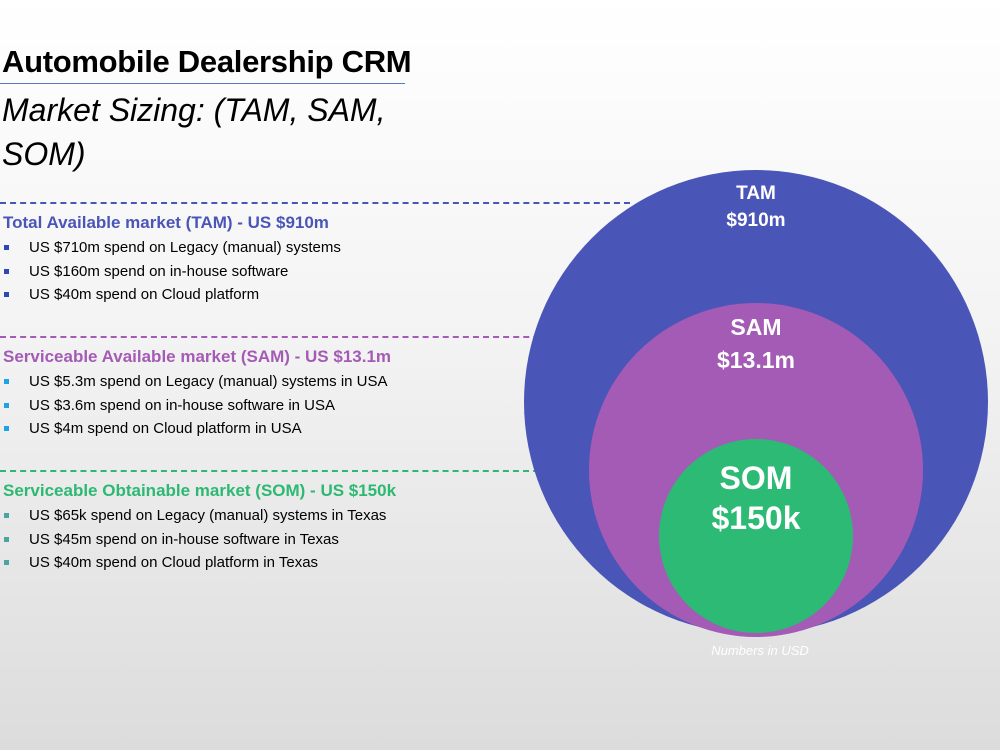  I want to click on sam-circle-name: SAM, so click(756, 327).